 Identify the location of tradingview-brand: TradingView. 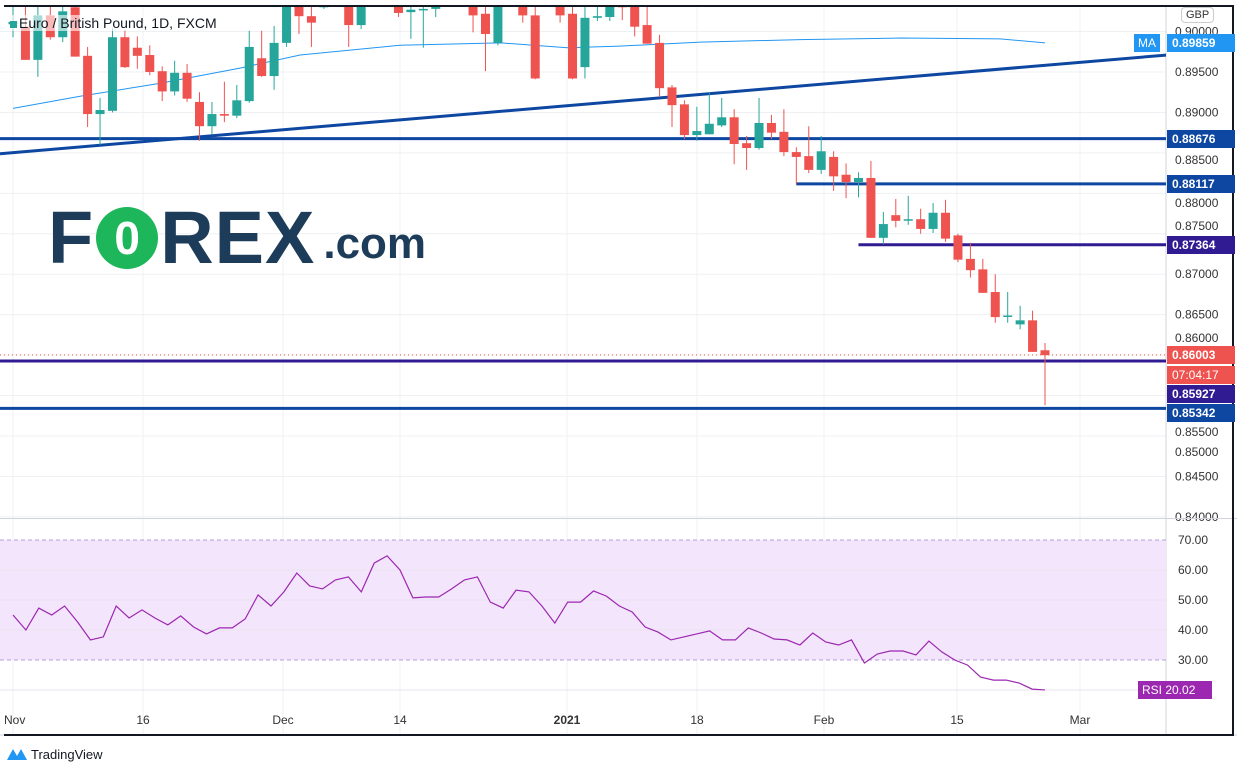
(54, 754).